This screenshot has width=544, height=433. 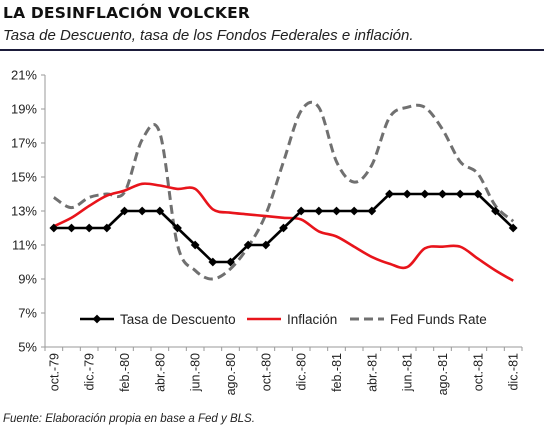 What do you see at coordinates (312, 319) in the screenshot?
I see `legend-label-inflacion: Inflación` at bounding box center [312, 319].